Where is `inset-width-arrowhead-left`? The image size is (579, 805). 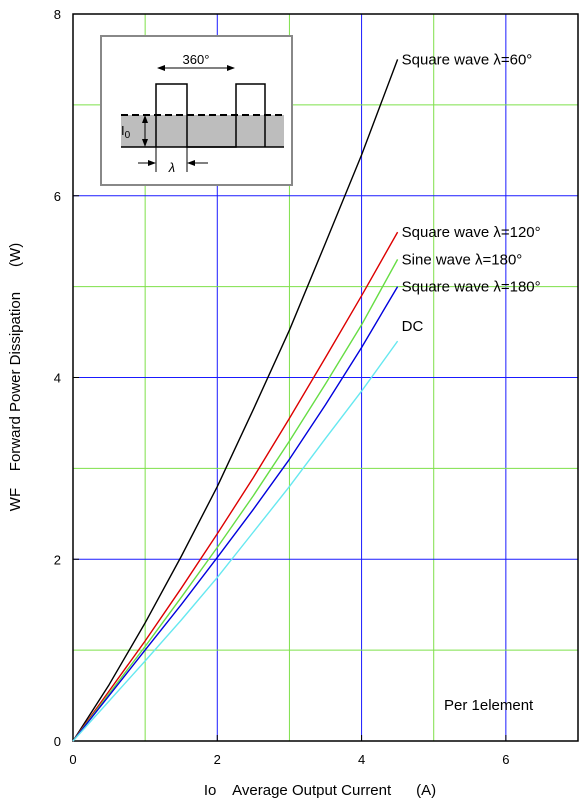 inset-width-arrowhead-left is located at coordinates (152, 163).